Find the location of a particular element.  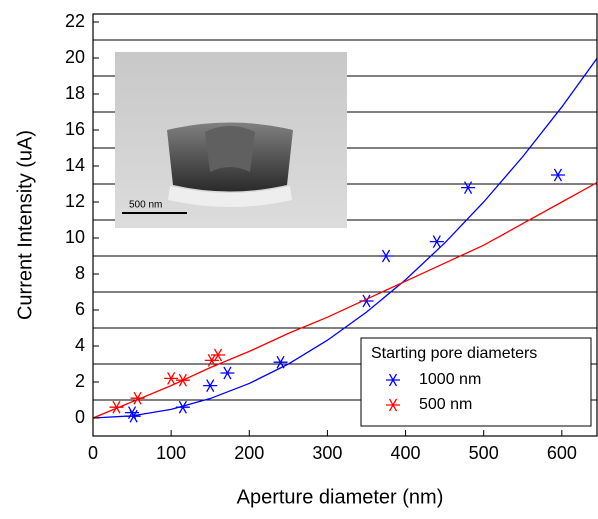

sem-inset: 500 nm is located at coordinates (231, 140).